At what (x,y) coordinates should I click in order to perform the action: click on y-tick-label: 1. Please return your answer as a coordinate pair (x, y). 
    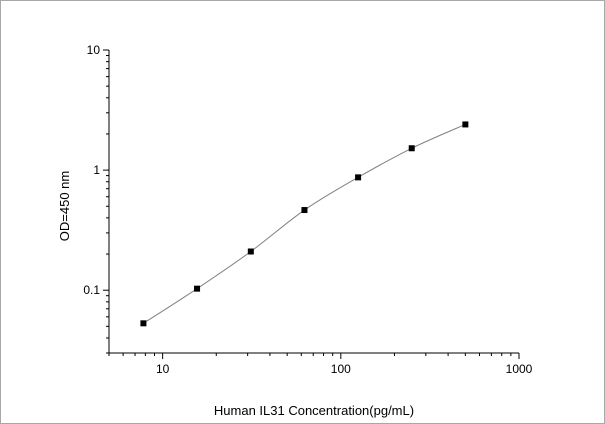
    Looking at the image, I should click on (96, 170).